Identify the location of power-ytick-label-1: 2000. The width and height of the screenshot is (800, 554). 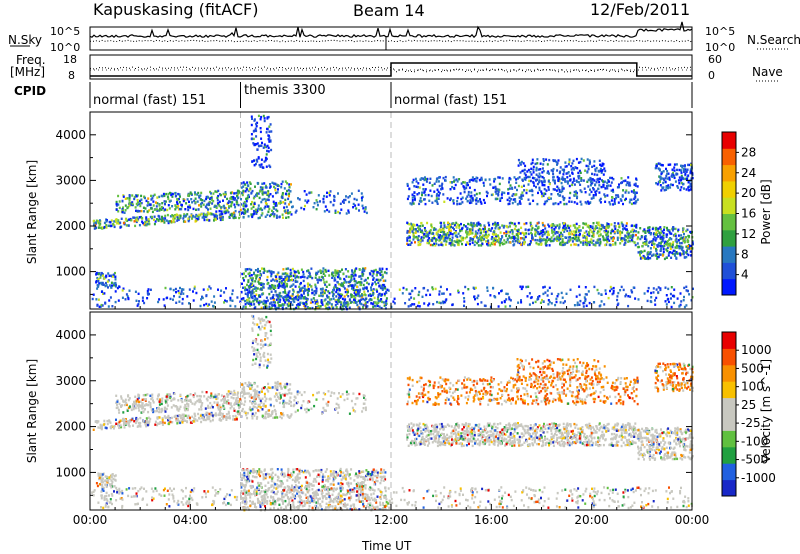
(70, 226).